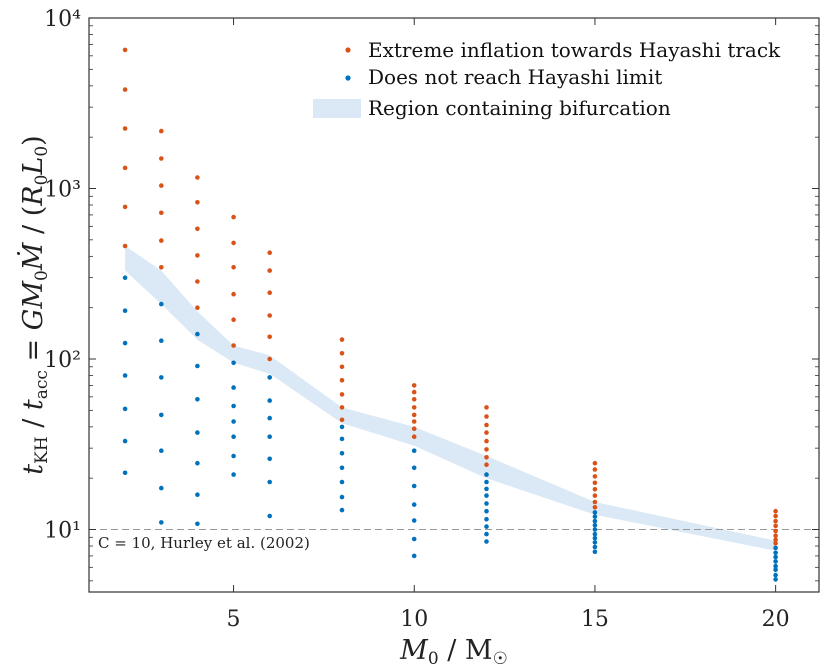 The image size is (830, 671). I want to click on x-tick-label: 15, so click(595, 619).